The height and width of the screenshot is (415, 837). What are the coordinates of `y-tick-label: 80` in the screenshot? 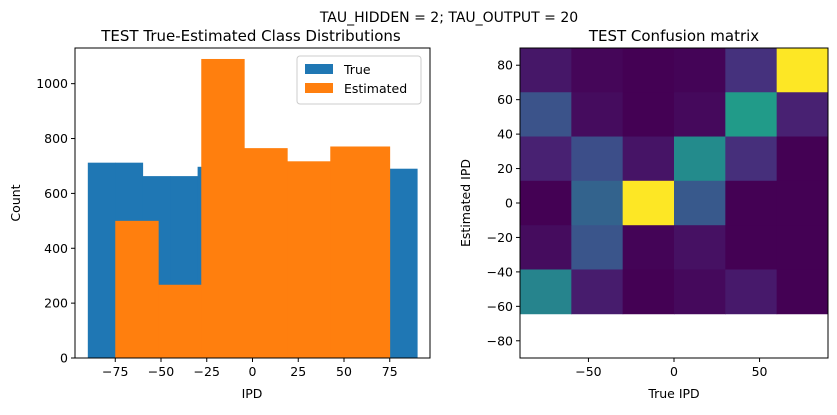 It's located at (505, 65).